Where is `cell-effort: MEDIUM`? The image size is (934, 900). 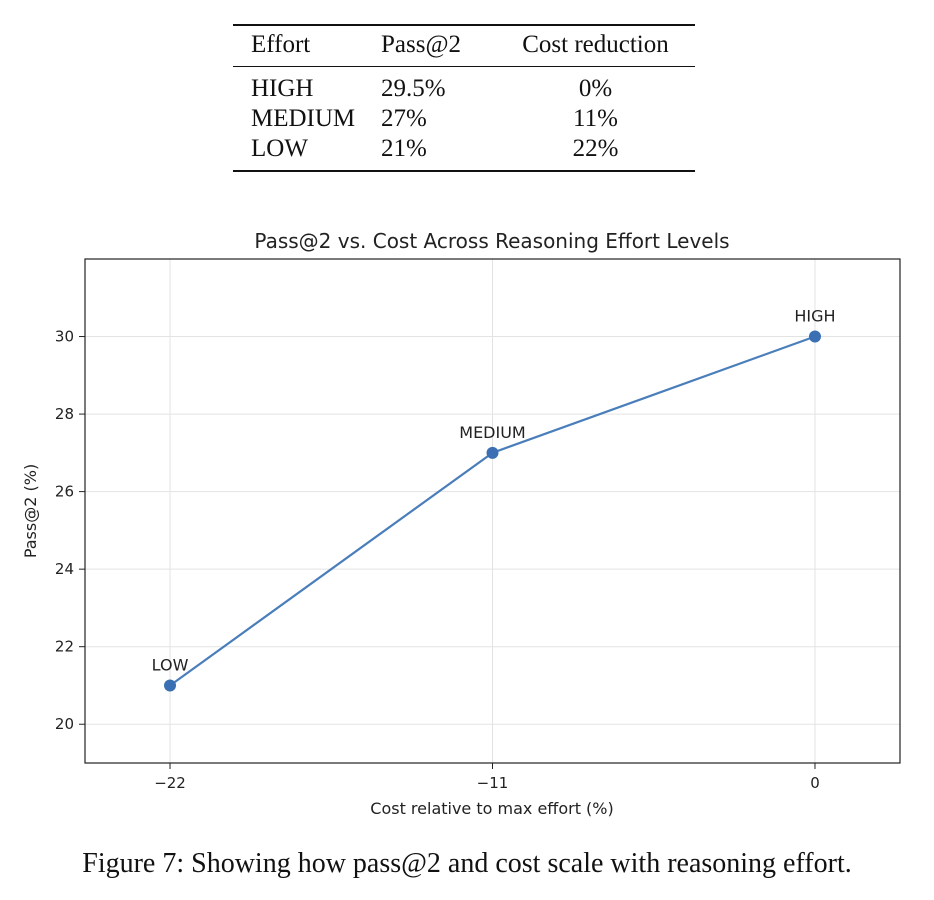
cell-effort: MEDIUM is located at coordinates (303, 118).